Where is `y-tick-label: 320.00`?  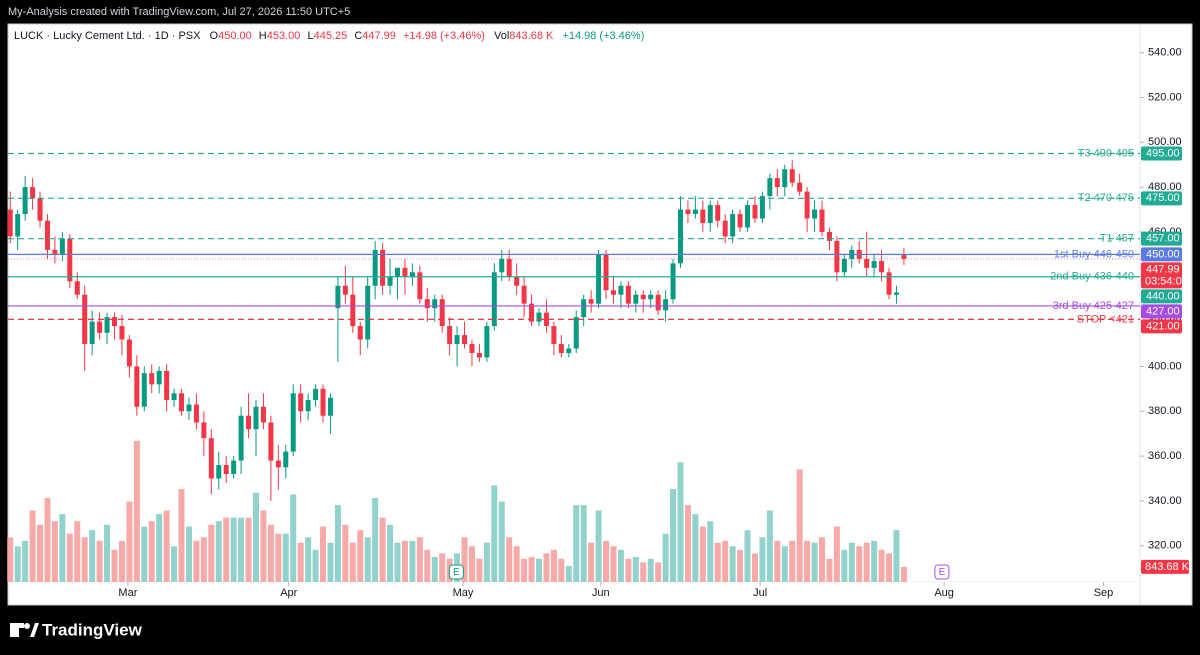
y-tick-label: 320.00 is located at coordinates (1165, 546).